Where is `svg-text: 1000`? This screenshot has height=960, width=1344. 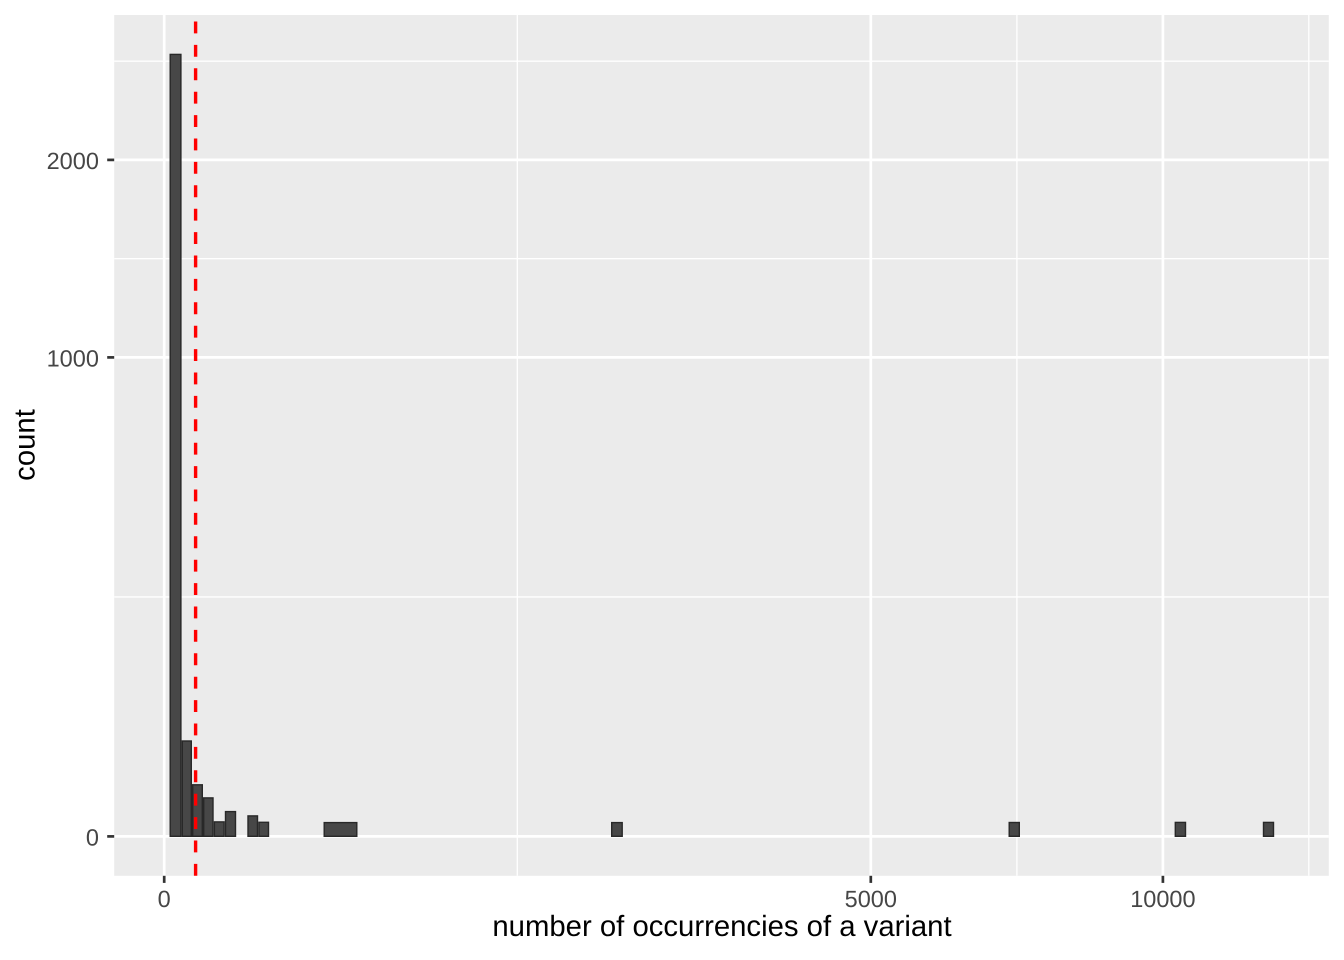
svg-text: 1000 is located at coordinates (73, 359).